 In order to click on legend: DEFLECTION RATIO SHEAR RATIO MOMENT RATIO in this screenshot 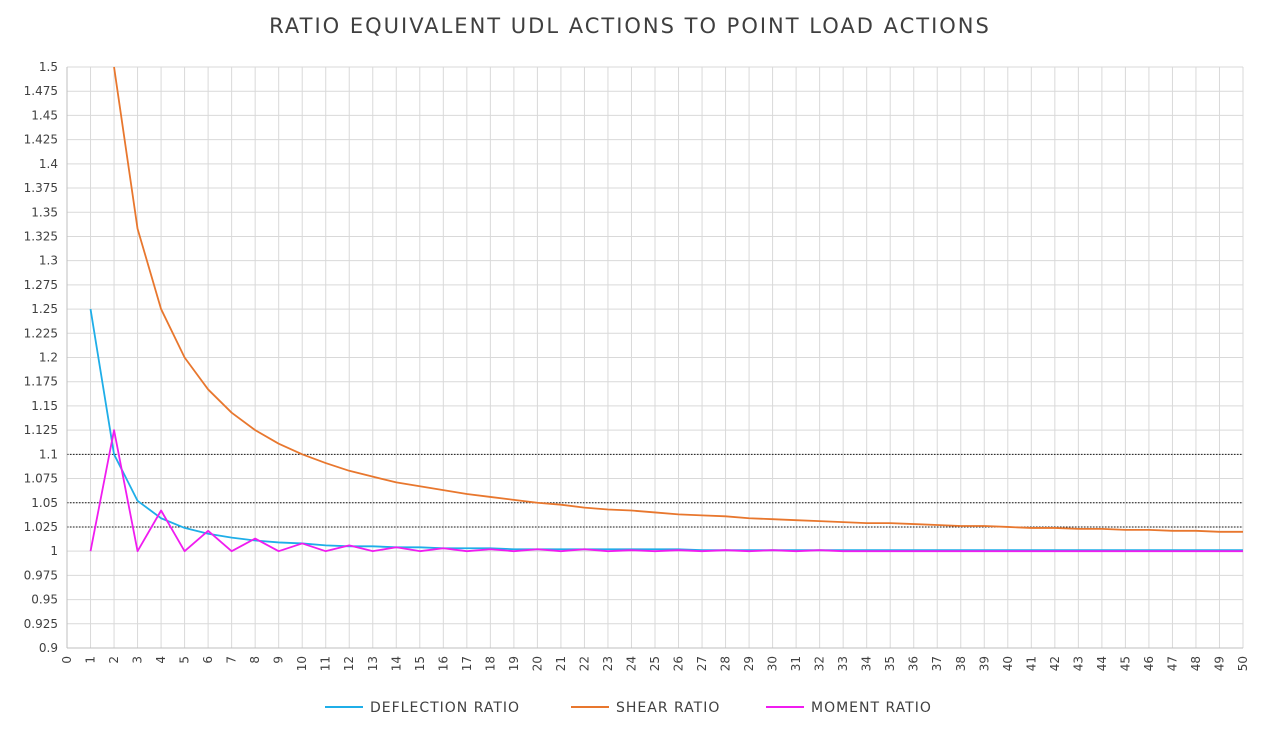, I will do `click(628, 708)`.